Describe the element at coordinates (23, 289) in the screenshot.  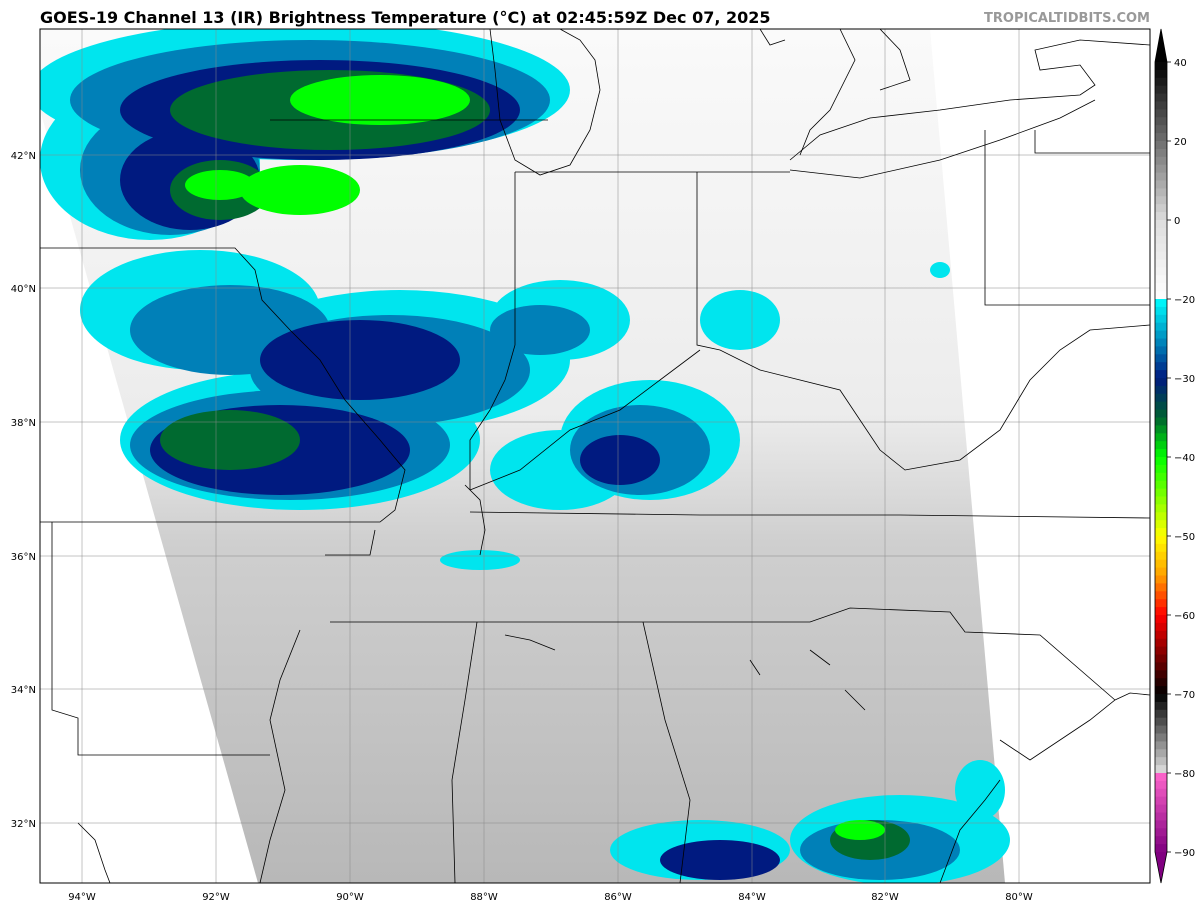
I see `latitude-label: 40°N` at that location.